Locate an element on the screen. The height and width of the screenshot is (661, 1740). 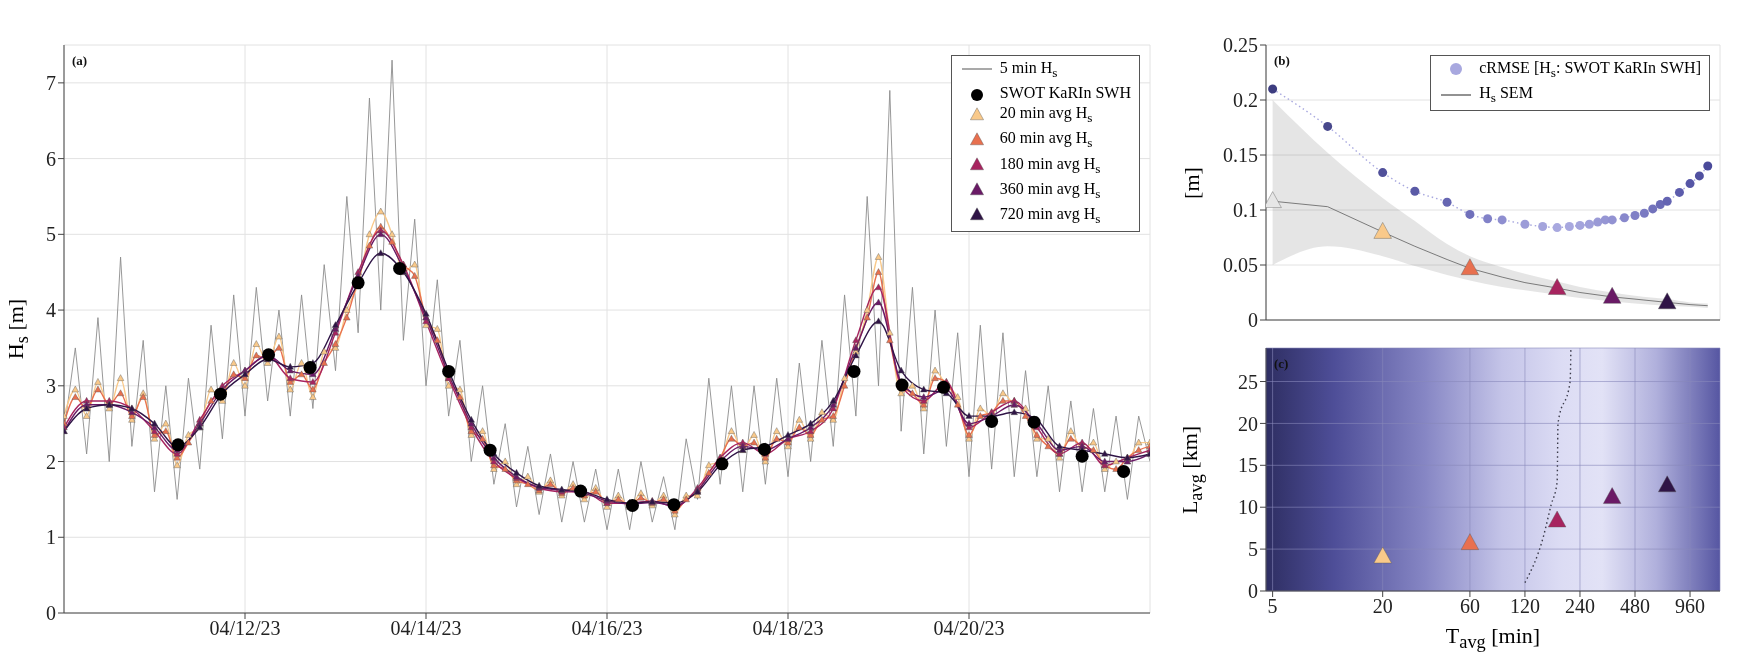
legend-label: cRMSE [H$_{s}$: SWOT KaRIn SWH] is located at coordinates (1590, 70).